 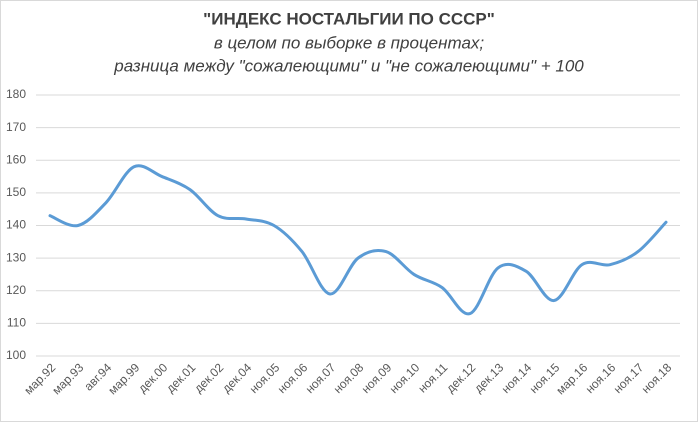 I want to click on y-tick-label: 150, so click(x=16, y=192).